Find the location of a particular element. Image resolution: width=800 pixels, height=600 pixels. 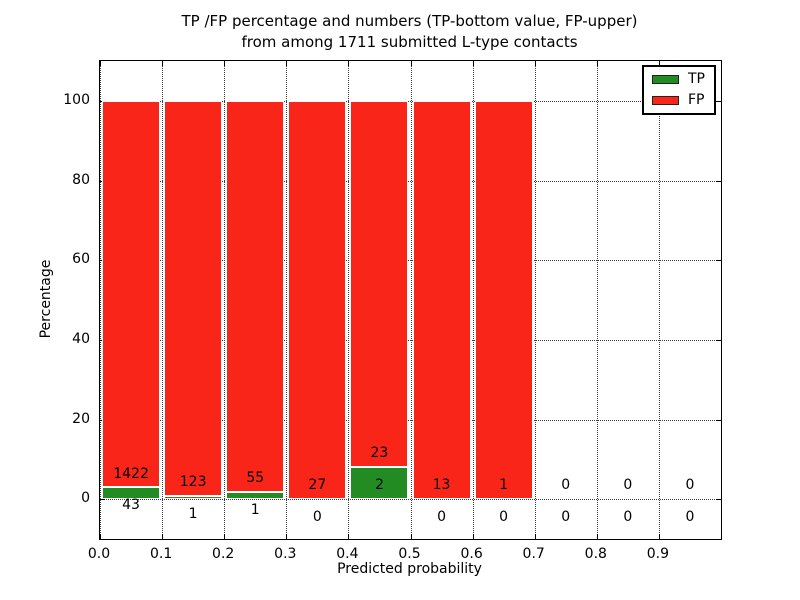

legend-label-tp: TP is located at coordinates (696, 79).